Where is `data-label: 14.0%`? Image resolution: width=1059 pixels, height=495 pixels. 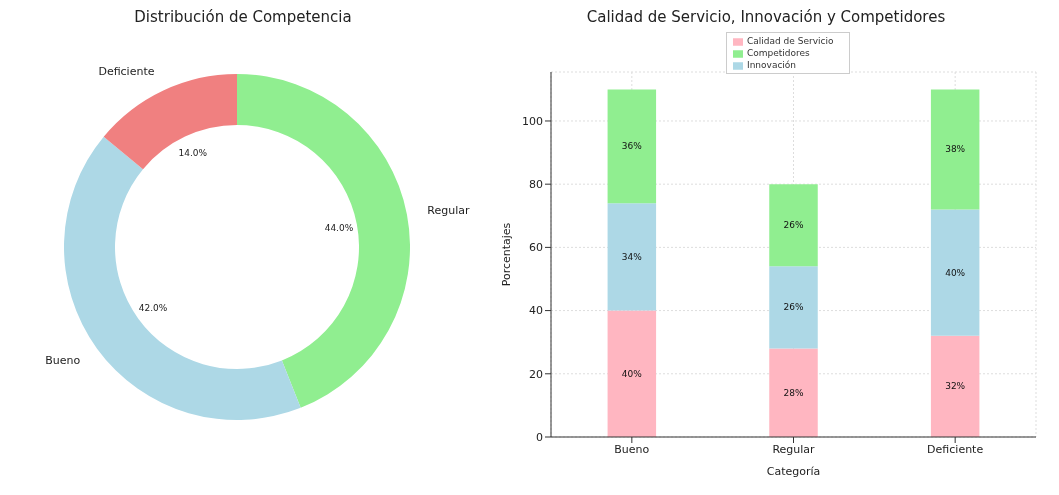 data-label: 14.0% is located at coordinates (193, 153).